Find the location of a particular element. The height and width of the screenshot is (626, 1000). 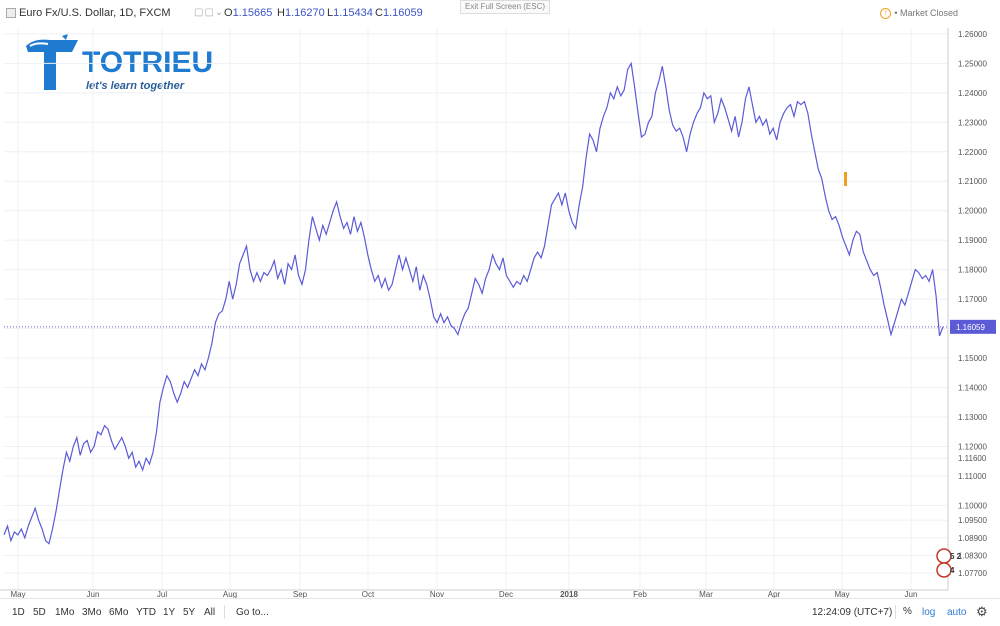

event-marker is located at coordinates (845, 179).